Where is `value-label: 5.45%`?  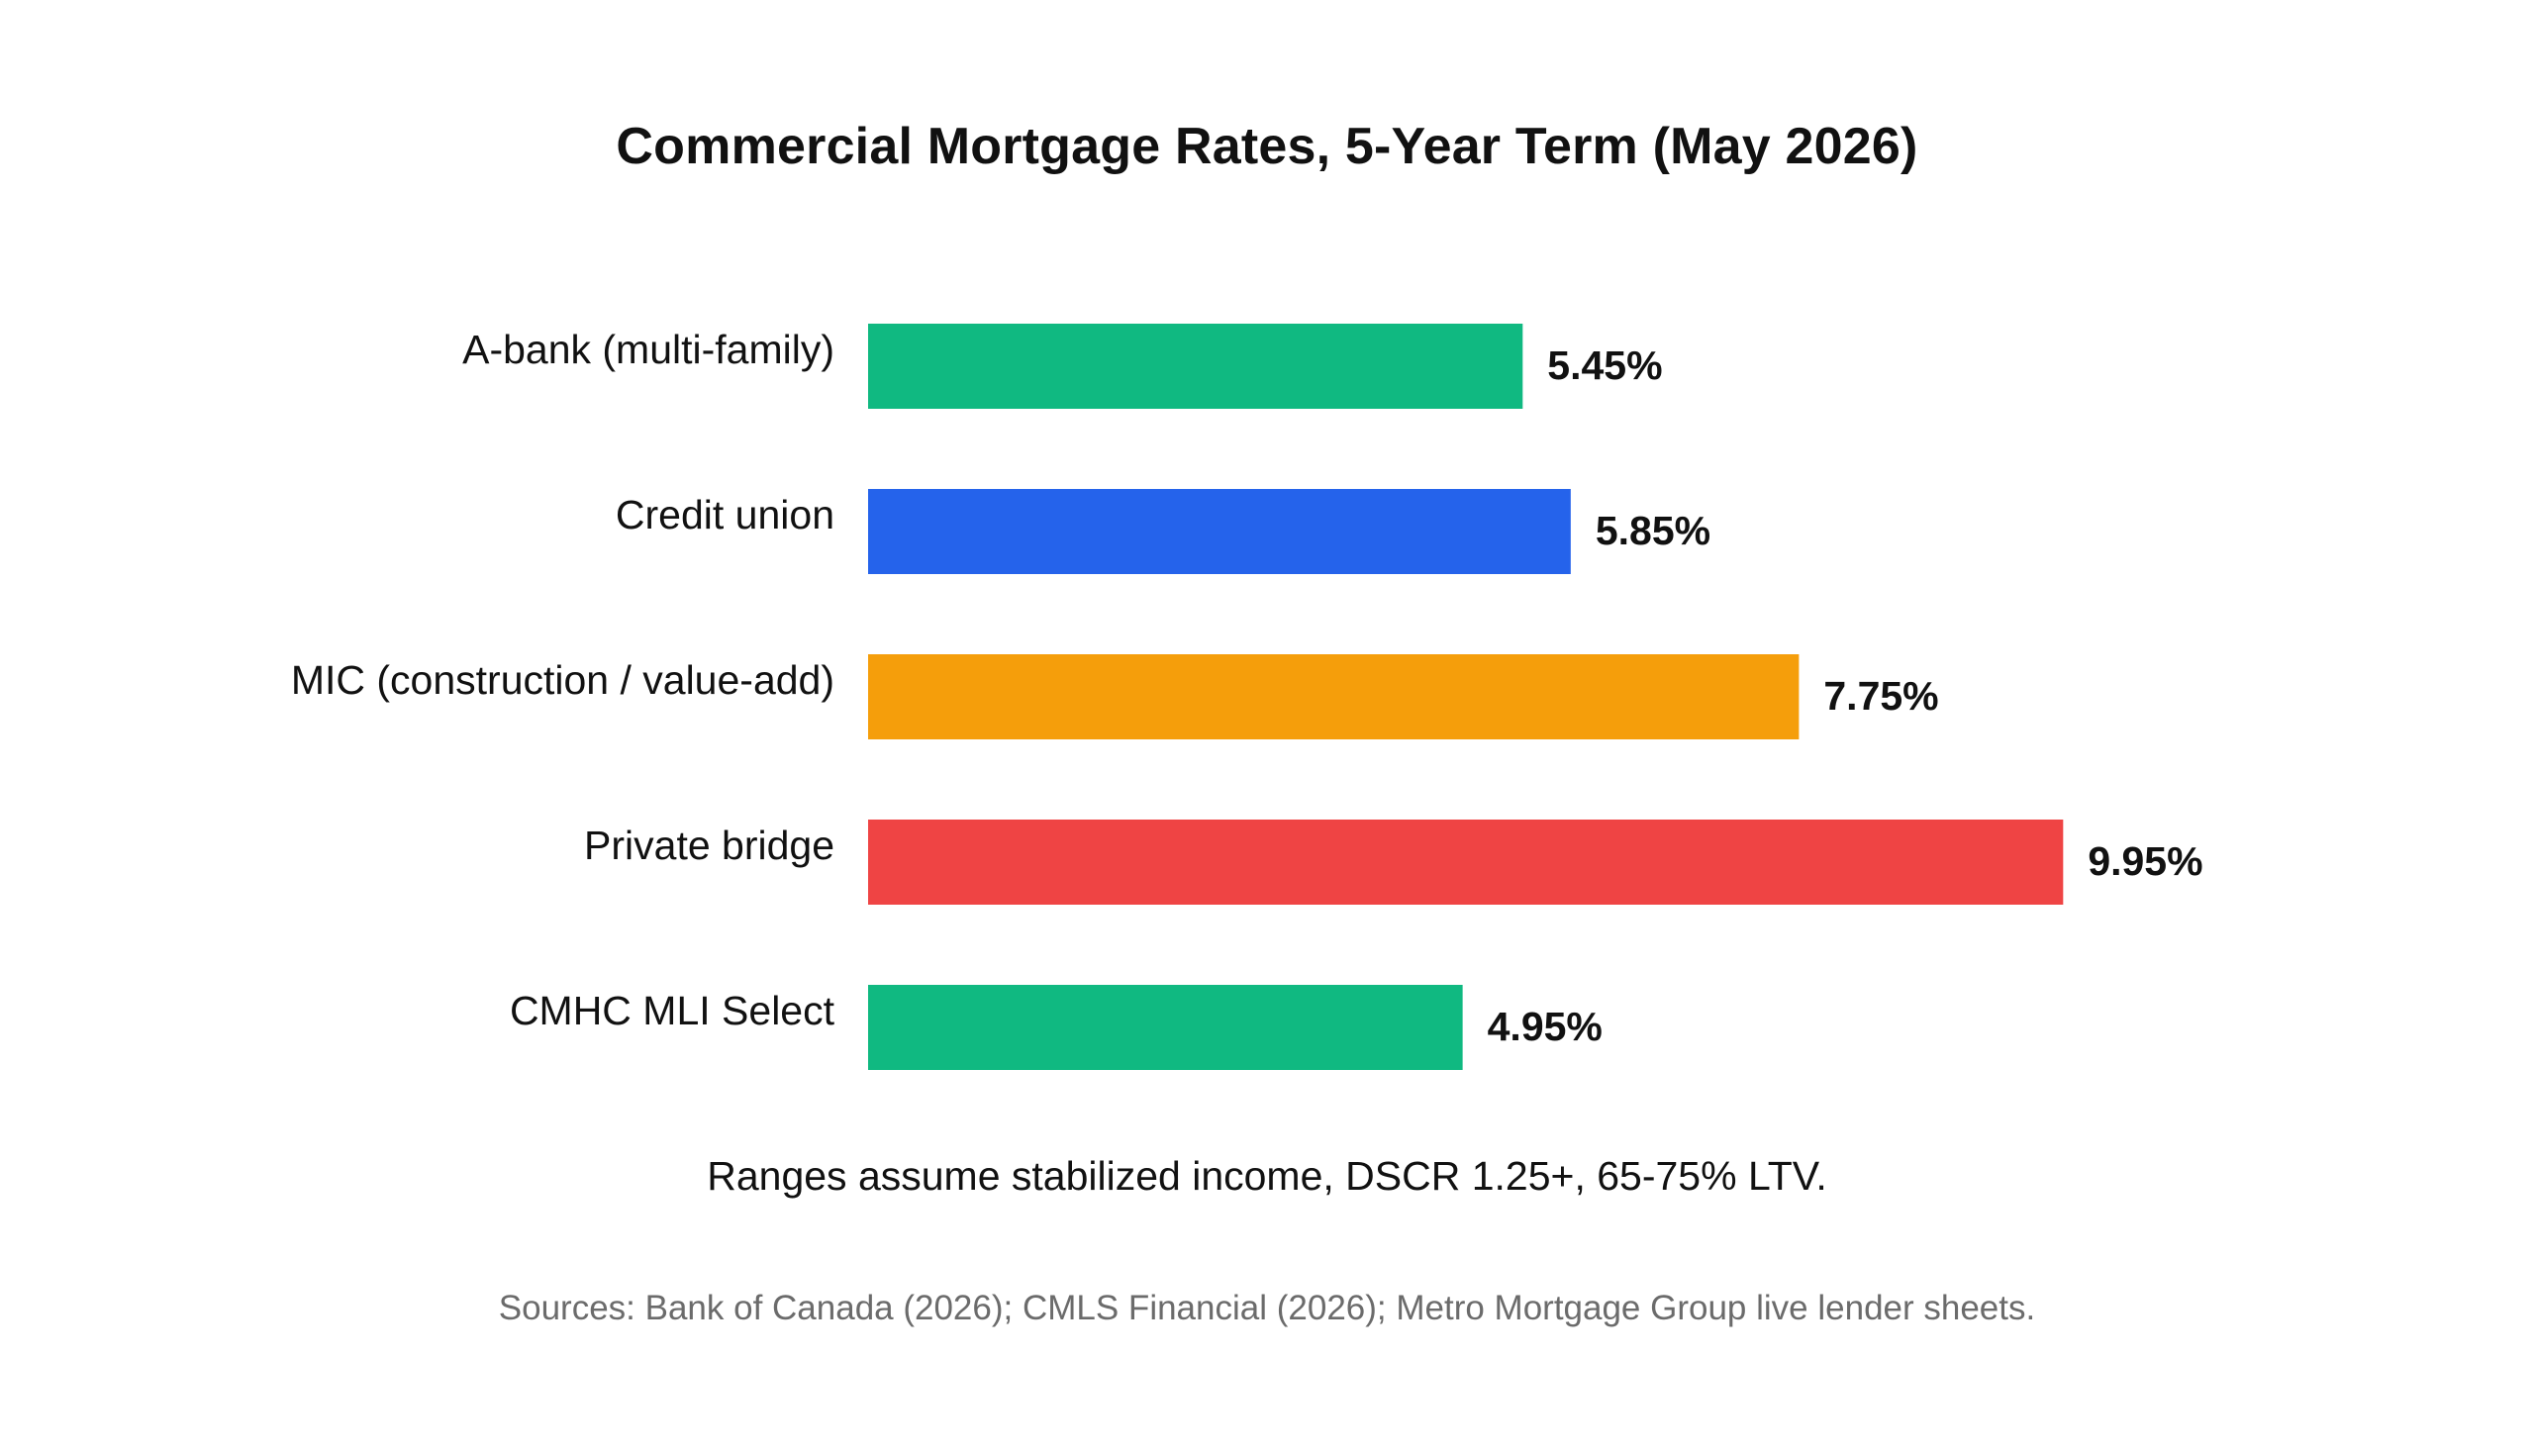
value-label: 5.45% is located at coordinates (1605, 365).